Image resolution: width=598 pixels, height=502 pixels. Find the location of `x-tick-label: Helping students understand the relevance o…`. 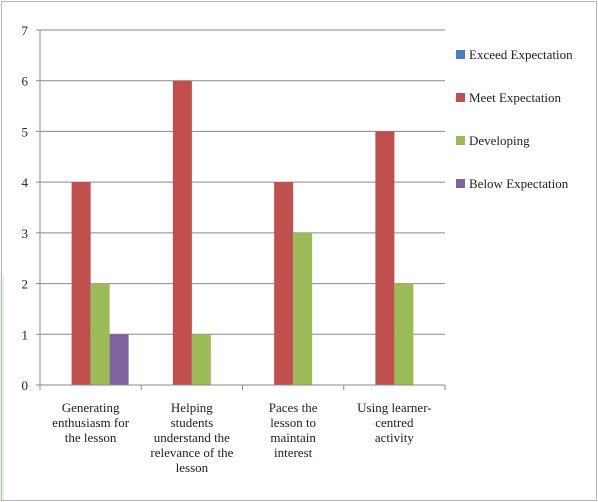

x-tick-label: Helping students understand the relevance o… is located at coordinates (191, 437).